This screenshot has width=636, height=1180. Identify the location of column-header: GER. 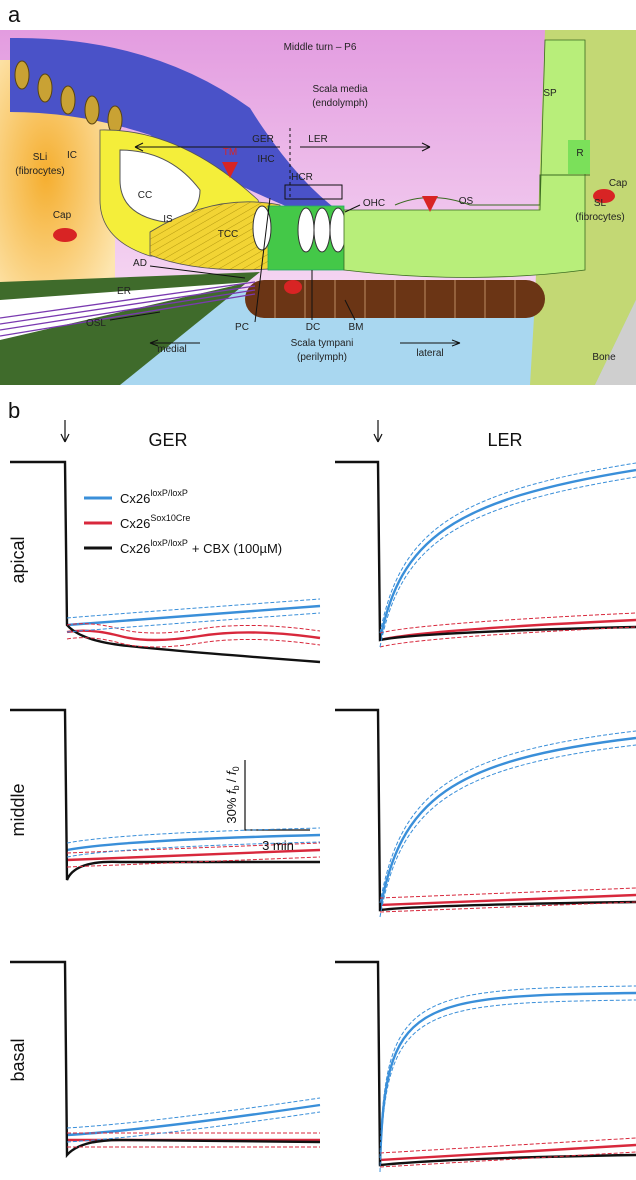
(167, 440).